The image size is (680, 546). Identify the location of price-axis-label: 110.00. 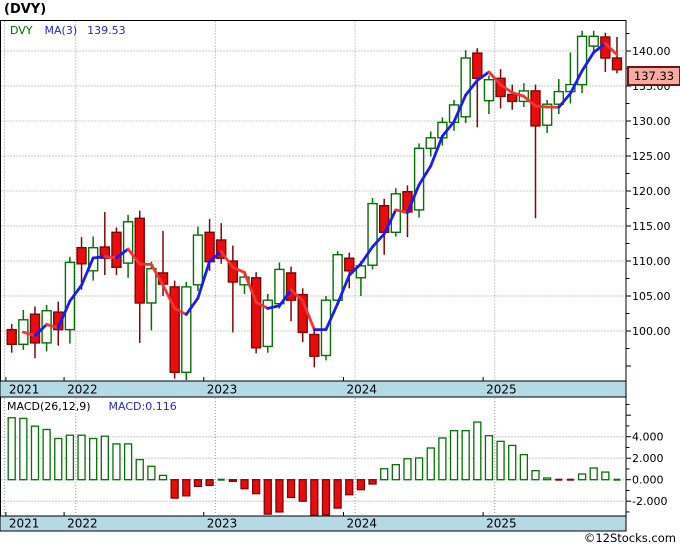
(651, 261).